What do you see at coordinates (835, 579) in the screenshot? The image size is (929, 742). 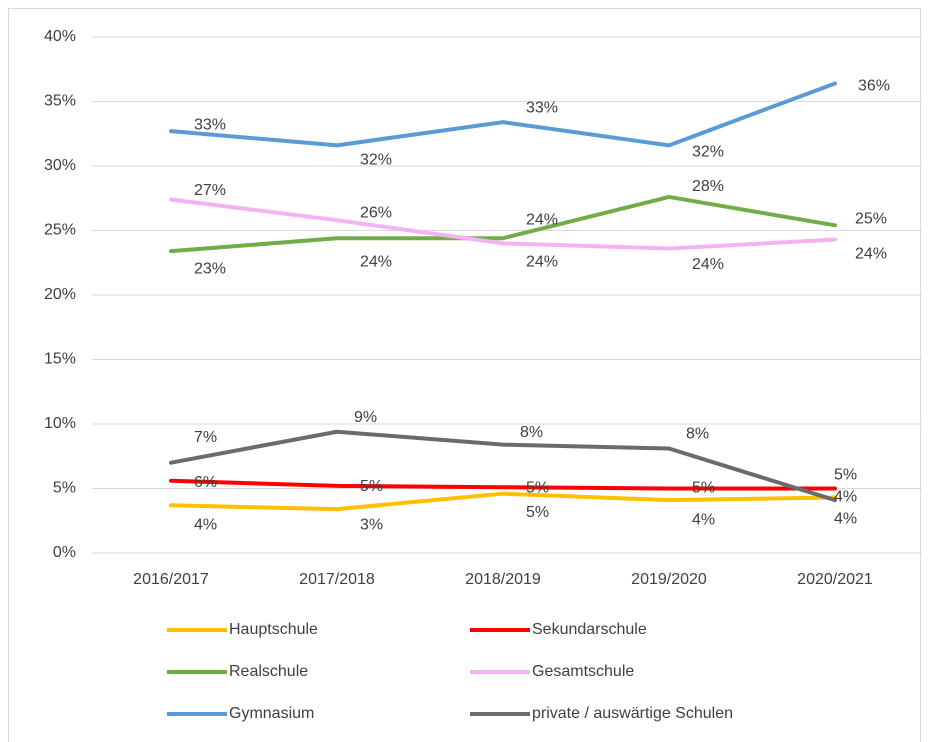 I see `x-tick-label: 2020/2021` at bounding box center [835, 579].